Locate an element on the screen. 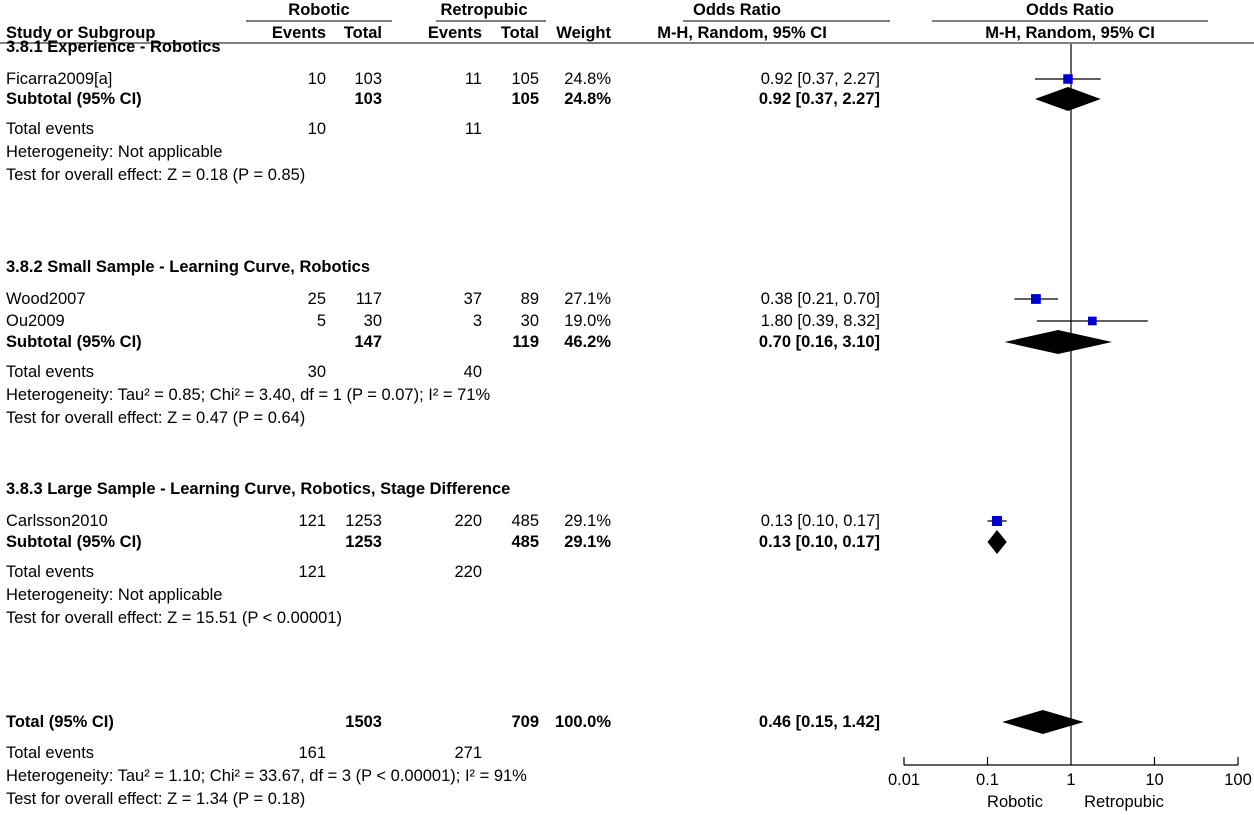 This screenshot has width=1254, height=815. study-ci: 1.80 [0.39, 8.32] is located at coordinates (820, 321).